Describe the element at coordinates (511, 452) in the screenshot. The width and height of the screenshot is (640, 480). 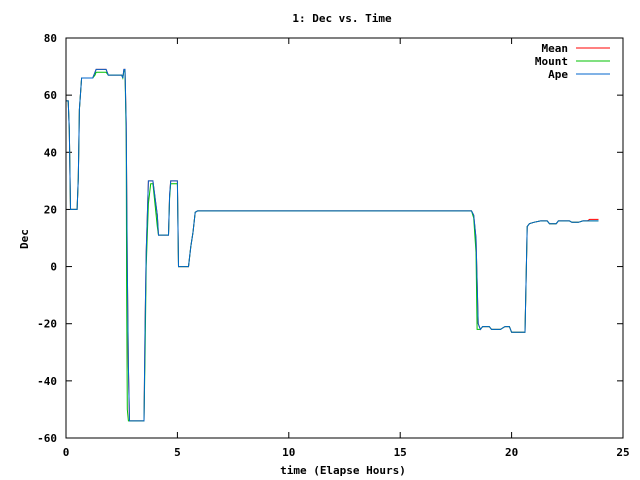
I see `x-tick-label: 20` at that location.